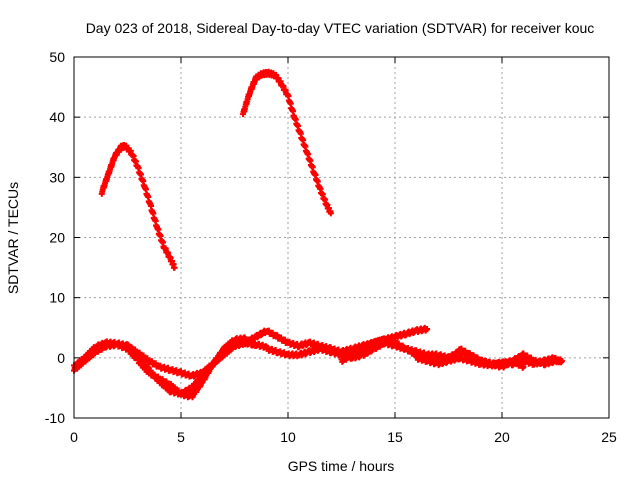  Describe the element at coordinates (181, 437) in the screenshot. I see `x-tick-label: 5` at that location.